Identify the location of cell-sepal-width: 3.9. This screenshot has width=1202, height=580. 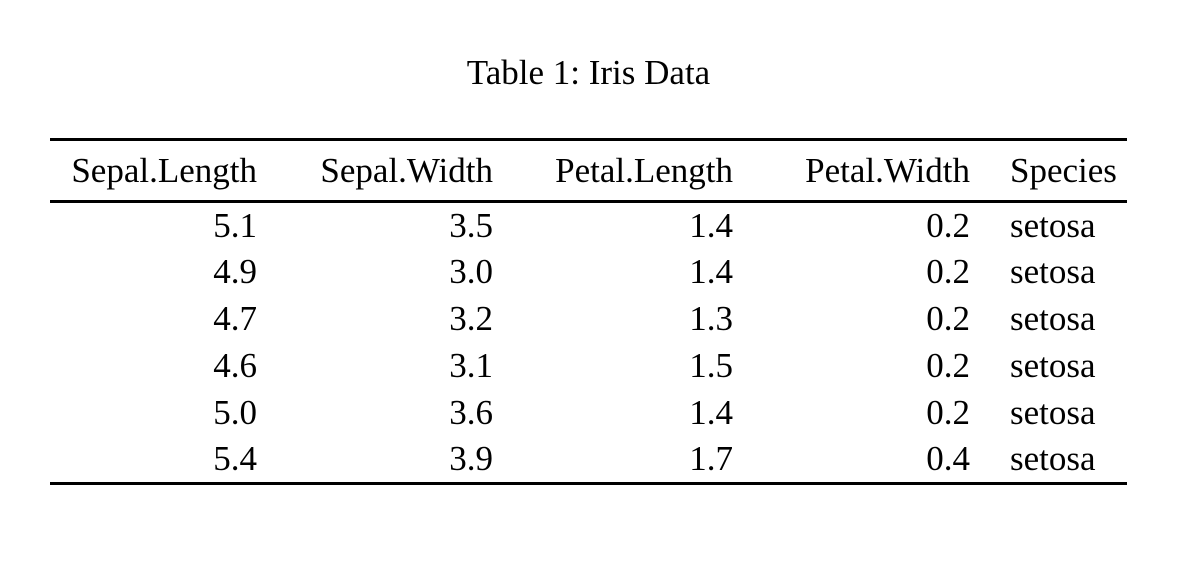
(471, 459).